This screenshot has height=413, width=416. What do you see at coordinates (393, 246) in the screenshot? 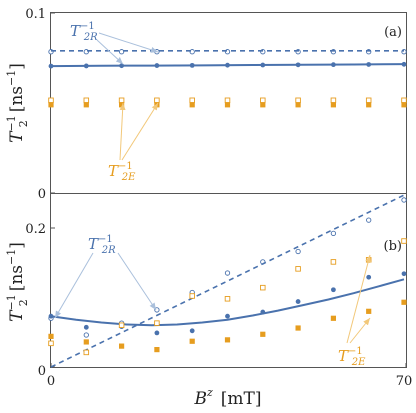
I see `panel-b-label: (b)` at bounding box center [393, 246].